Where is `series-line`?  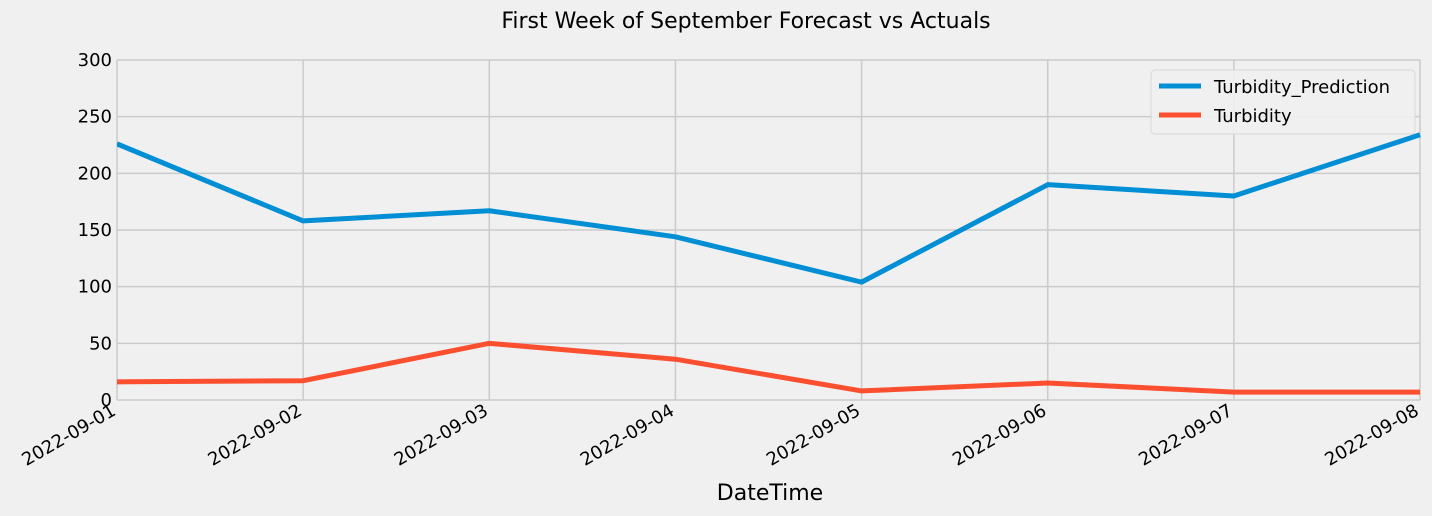 series-line is located at coordinates (768, 367).